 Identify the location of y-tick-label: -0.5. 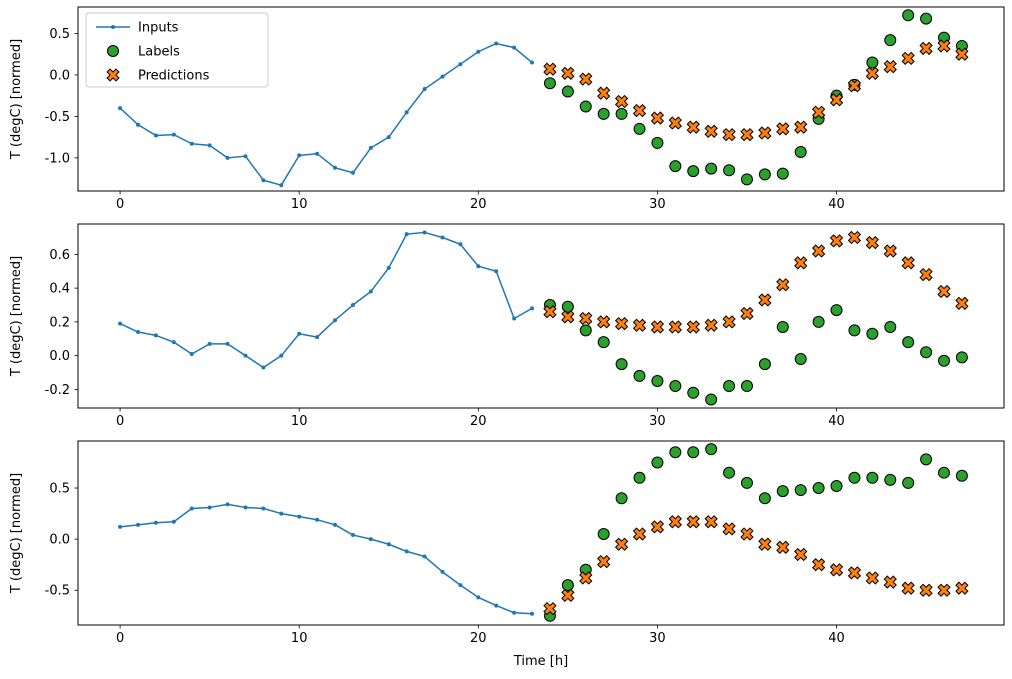
(57, 591).